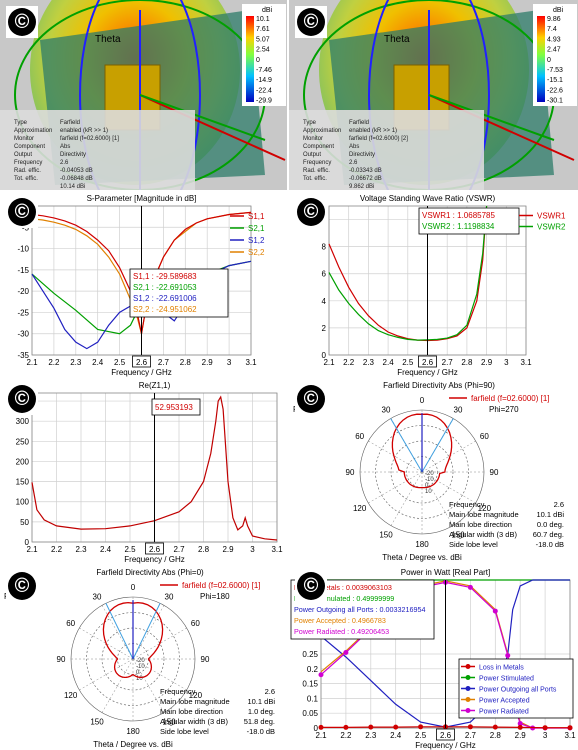  I want to click on y-tick-label: 0, so click(316, 728).